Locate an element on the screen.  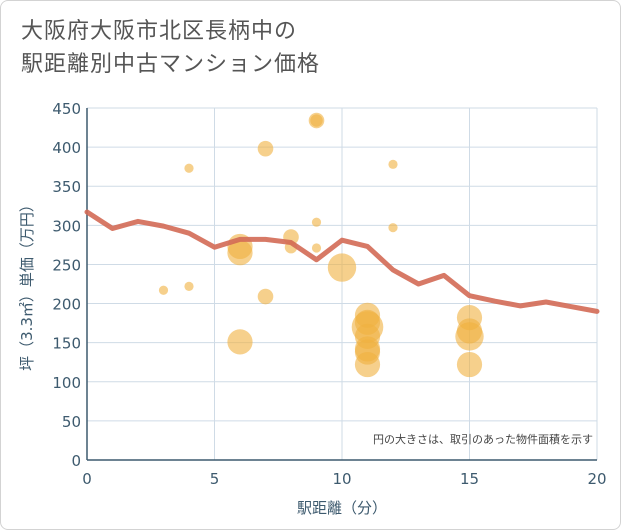
y-tick-label: 50 is located at coordinates (71, 422).